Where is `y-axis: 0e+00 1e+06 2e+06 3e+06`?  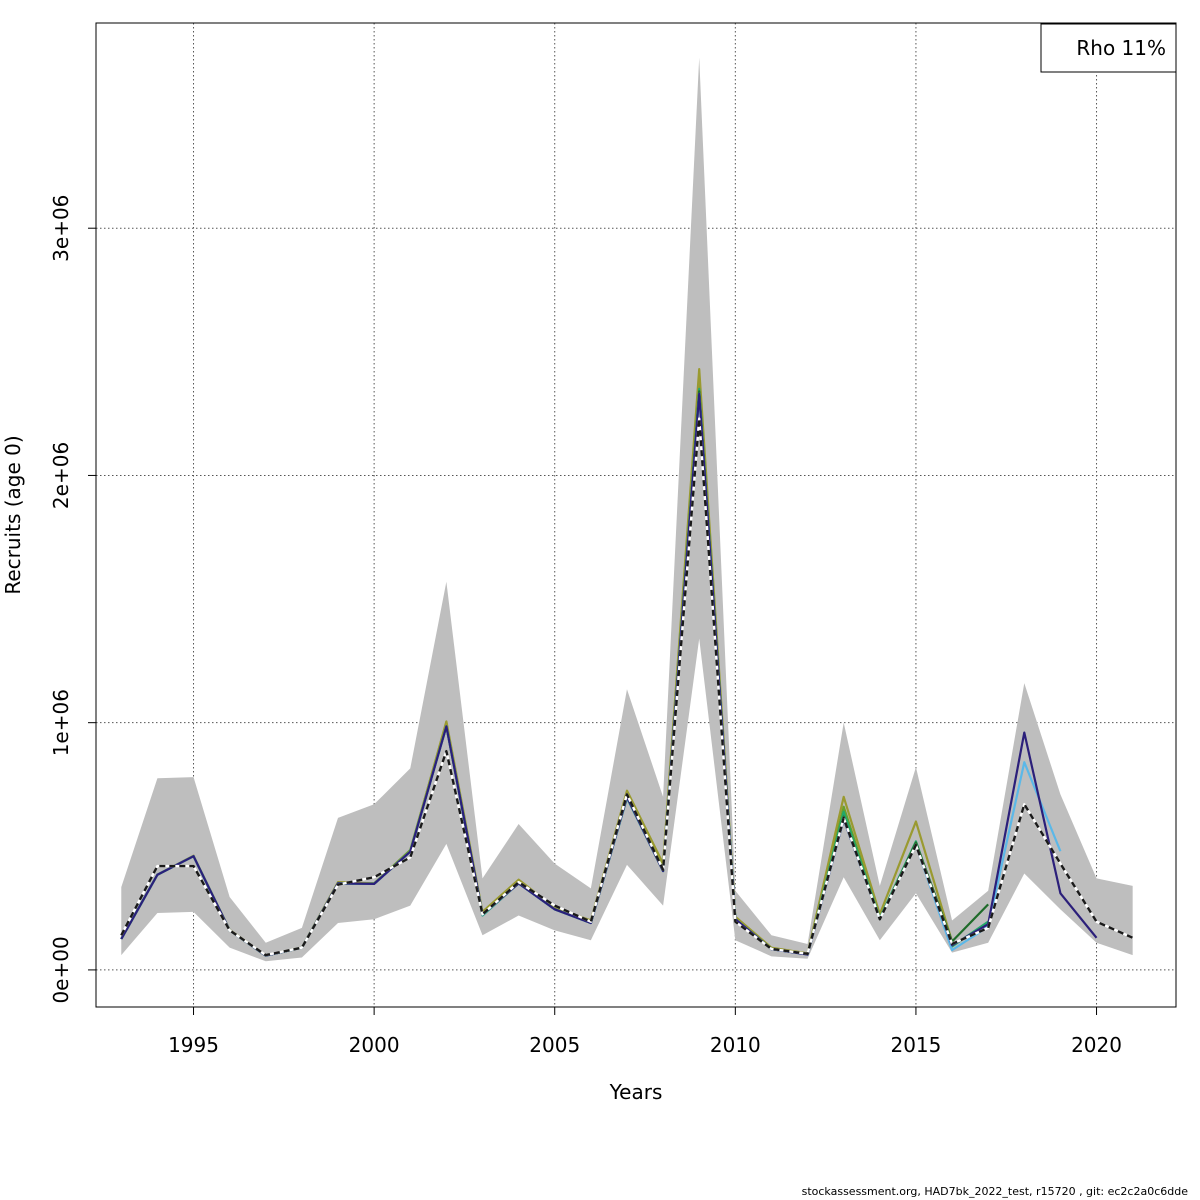 y-axis: 0e+00 1e+06 2e+06 3e+06 is located at coordinates (73, 599).